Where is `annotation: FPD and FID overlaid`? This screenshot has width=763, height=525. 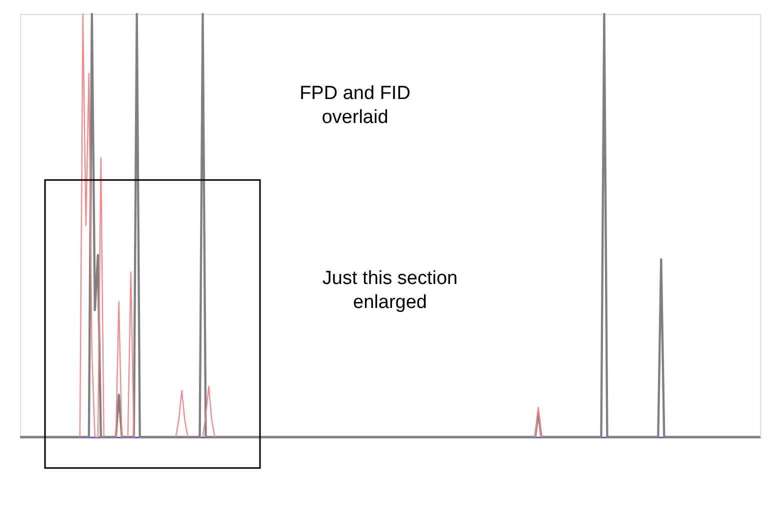
annotation: FPD and FID overlaid is located at coordinates (355, 105).